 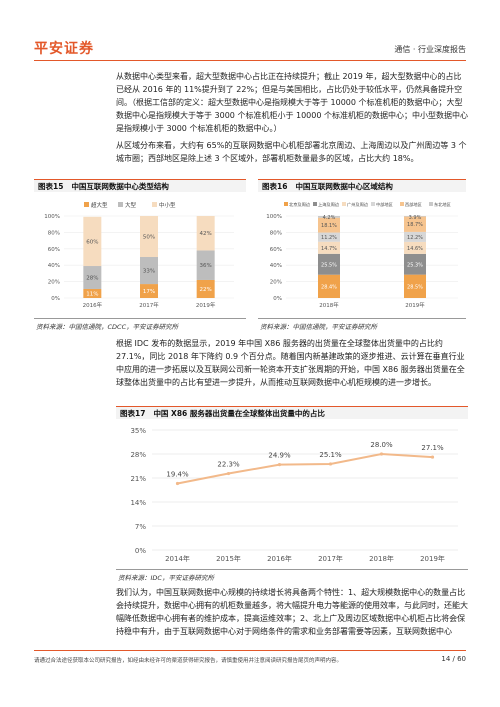 What do you see at coordinates (318, 327) in the screenshot?
I see `figure-16-source: 资料来源：中国信通院，平安证券研究所` at bounding box center [318, 327].